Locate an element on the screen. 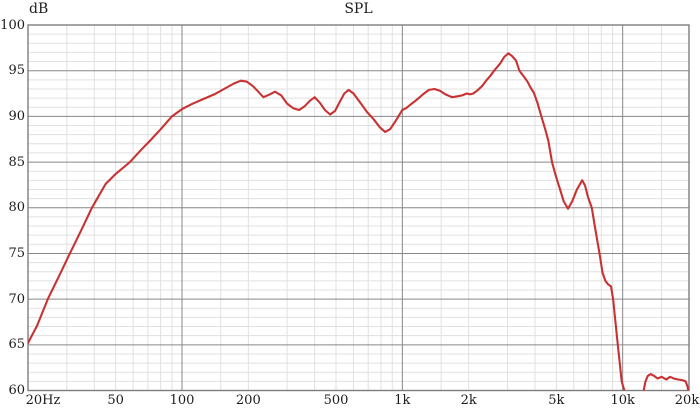 This screenshot has height=418, width=700. x-tick-label: 20Hz is located at coordinates (43, 400).